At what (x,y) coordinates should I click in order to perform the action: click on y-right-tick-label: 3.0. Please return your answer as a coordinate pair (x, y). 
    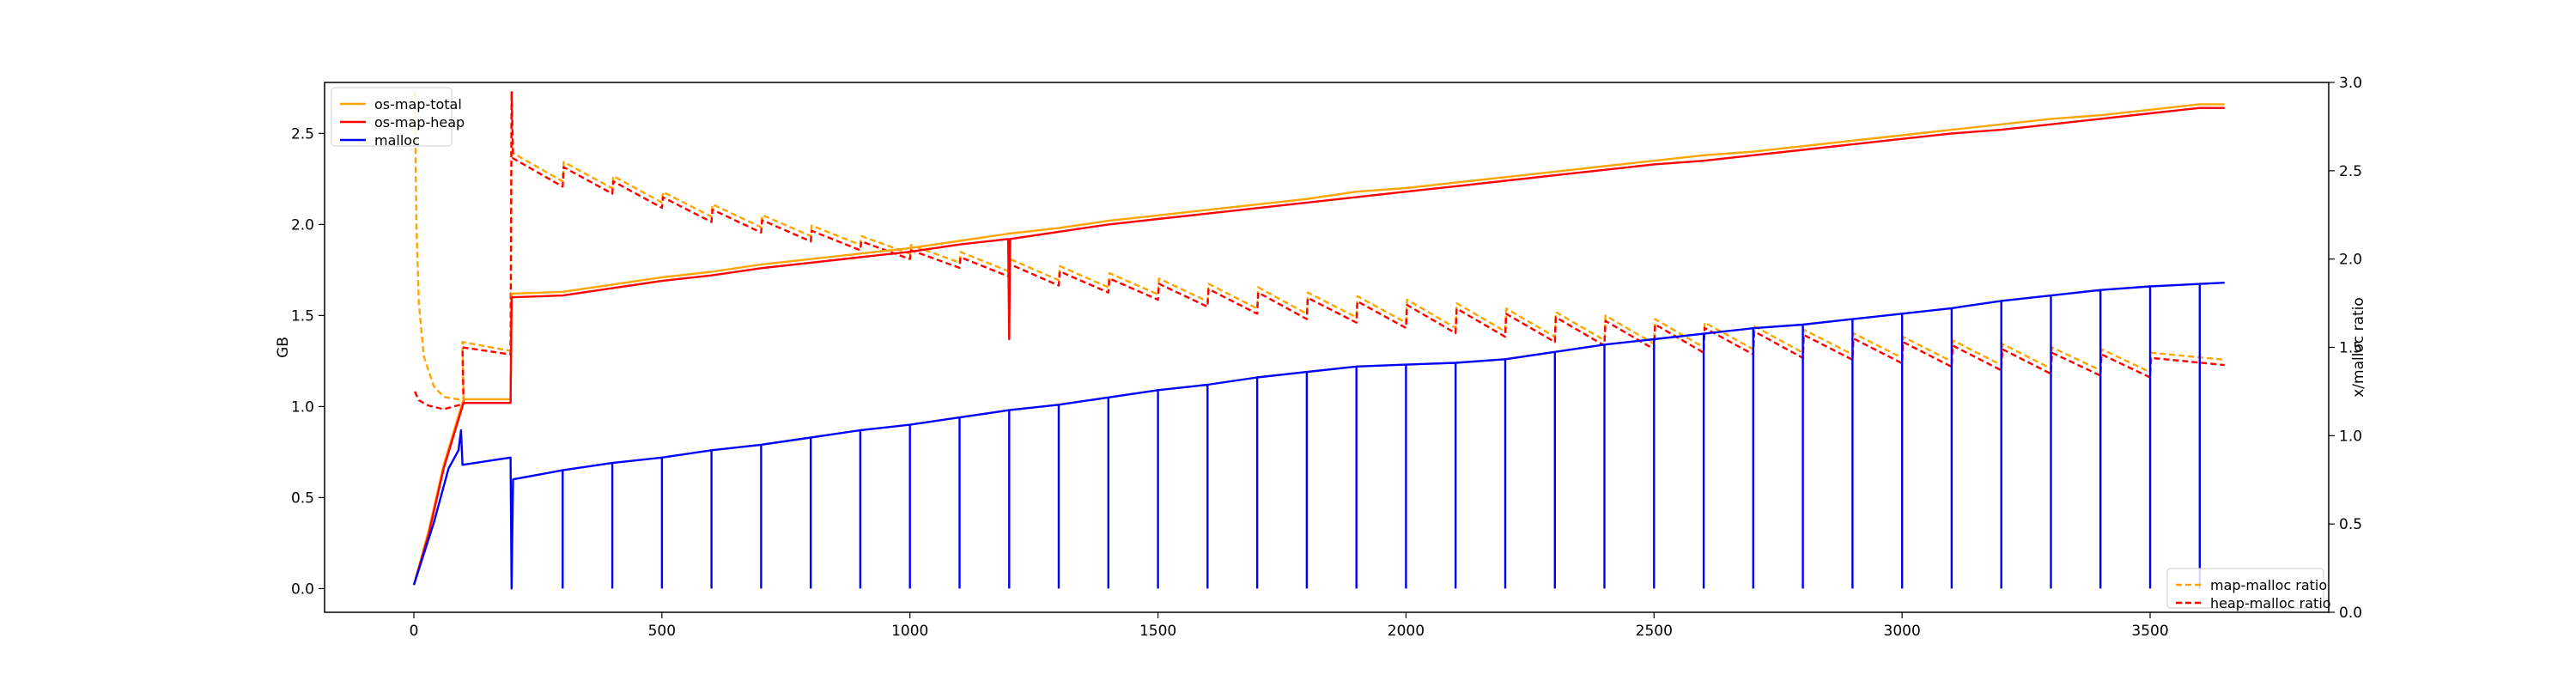
    Looking at the image, I should click on (2350, 83).